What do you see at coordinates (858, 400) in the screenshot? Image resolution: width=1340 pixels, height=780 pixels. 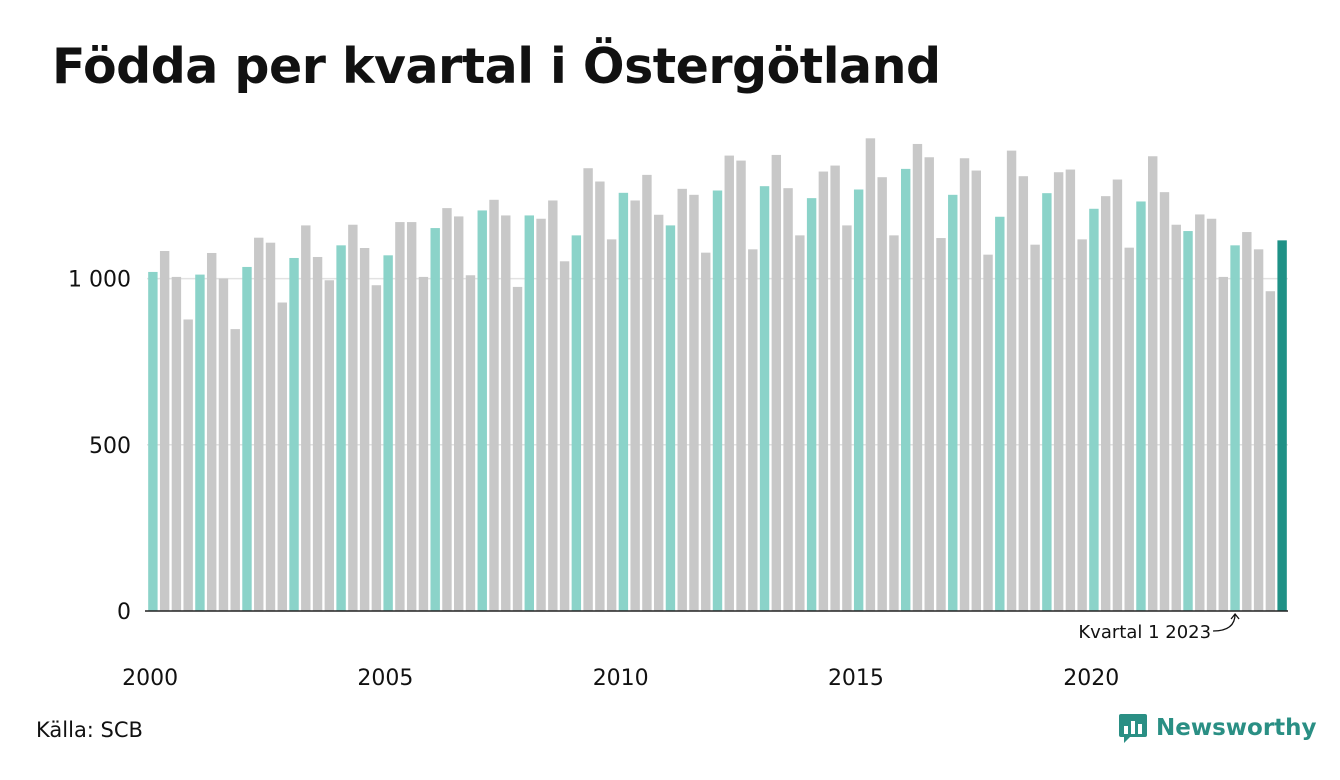 I see `bar-2015-q1` at bounding box center [858, 400].